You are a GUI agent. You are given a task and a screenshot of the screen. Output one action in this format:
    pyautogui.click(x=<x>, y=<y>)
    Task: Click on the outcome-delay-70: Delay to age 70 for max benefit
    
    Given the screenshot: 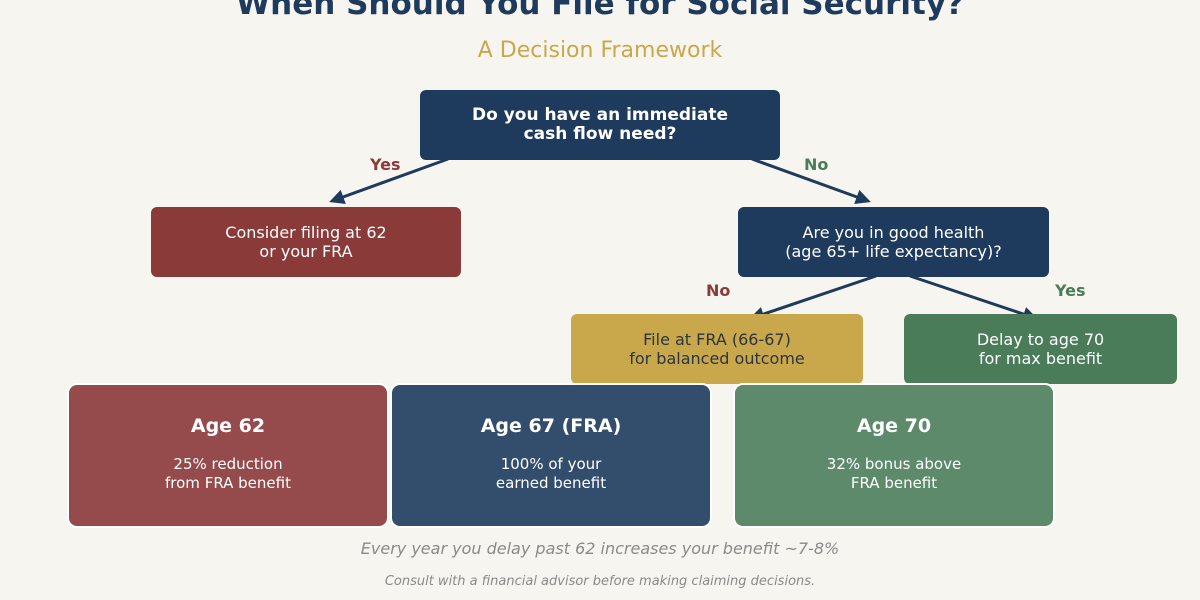 What is the action you would take?
    pyautogui.click(x=1040, y=349)
    